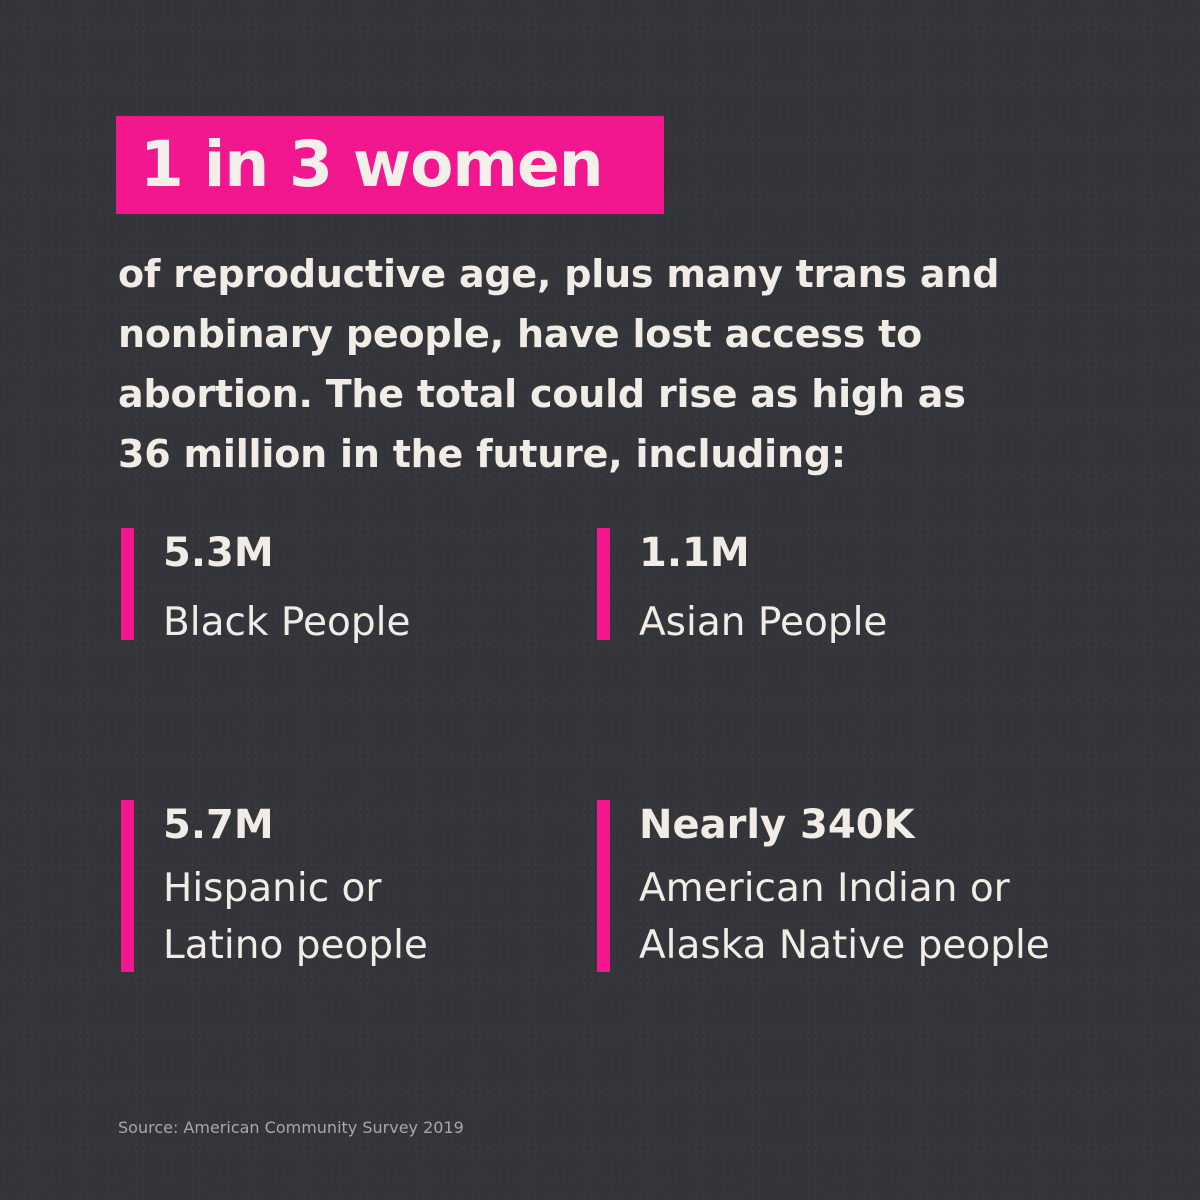 This screenshot has height=1200, width=1200. Describe the element at coordinates (694, 553) in the screenshot. I see `stat-value: 1.1M` at that location.